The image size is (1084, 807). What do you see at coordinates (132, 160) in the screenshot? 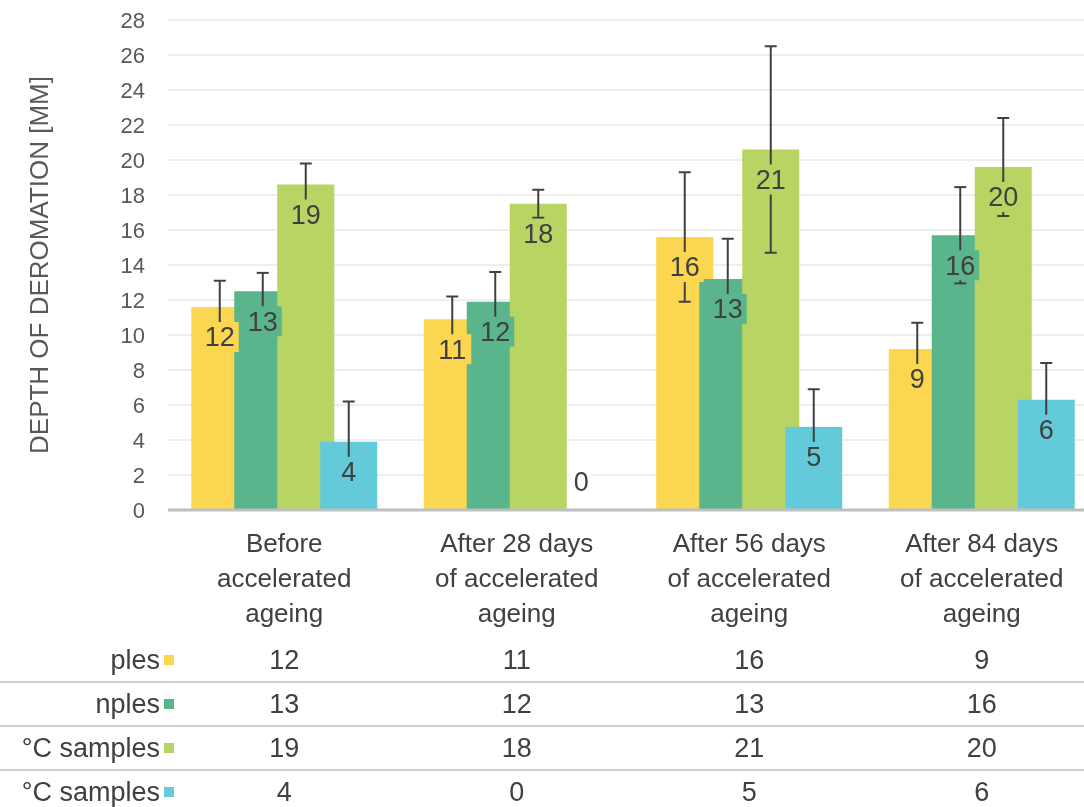
I see `y-tick-label: 20` at bounding box center [132, 160].